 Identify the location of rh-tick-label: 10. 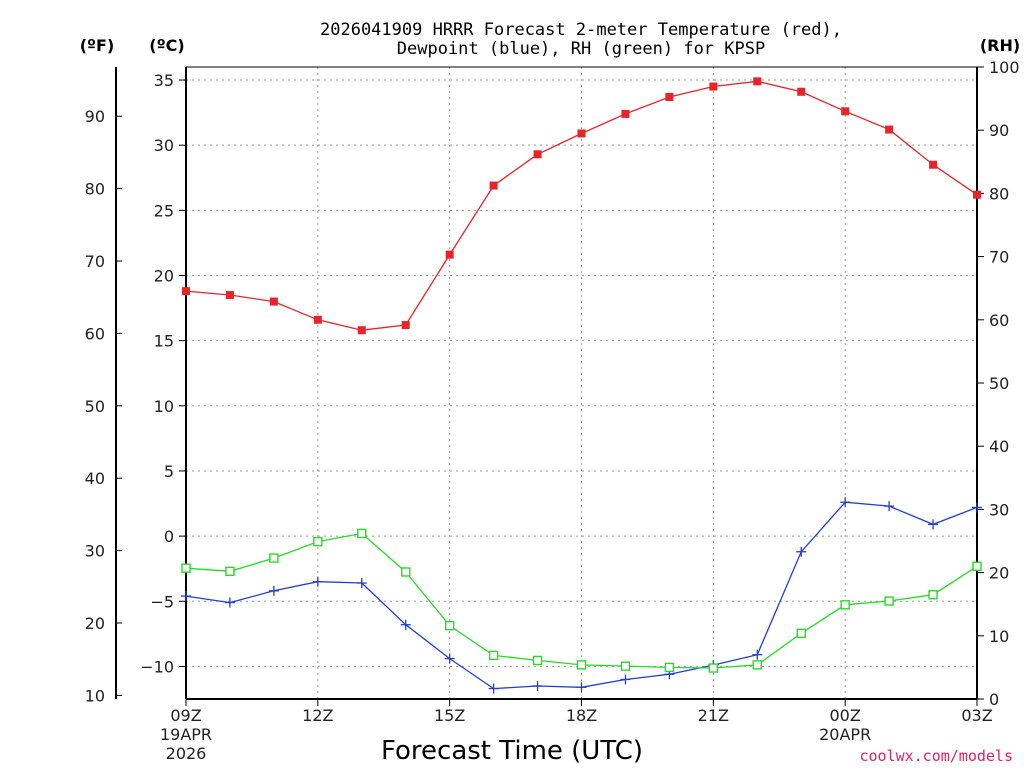
(999, 636).